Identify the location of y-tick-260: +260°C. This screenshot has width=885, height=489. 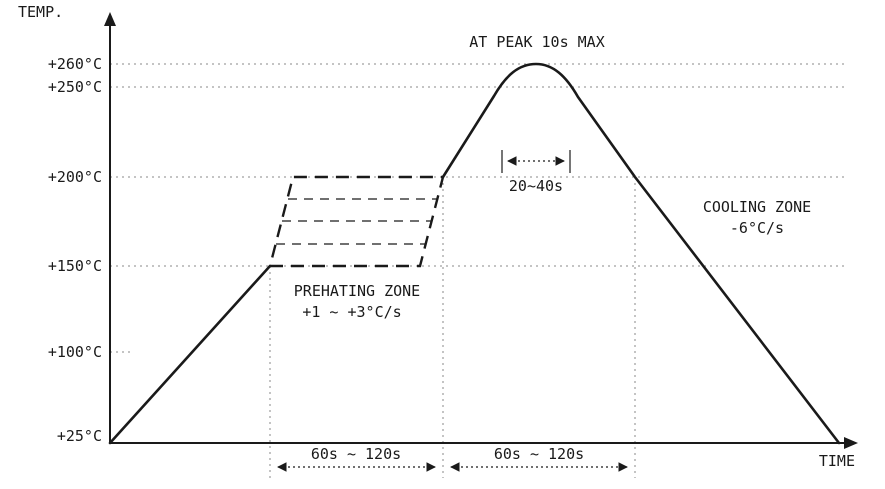
(75, 64).